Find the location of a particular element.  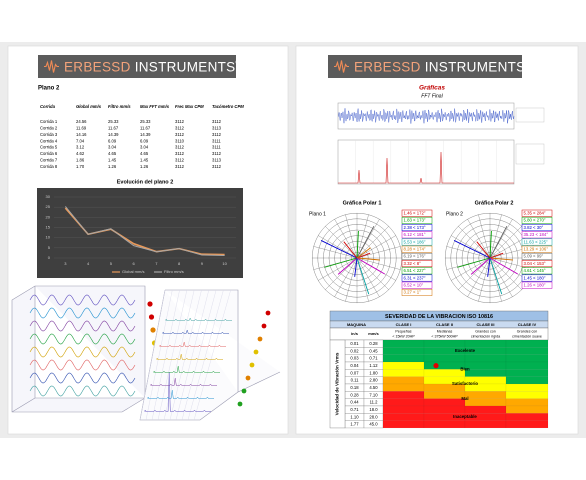

reading-label: 6.52 < 10° is located at coordinates (414, 285).